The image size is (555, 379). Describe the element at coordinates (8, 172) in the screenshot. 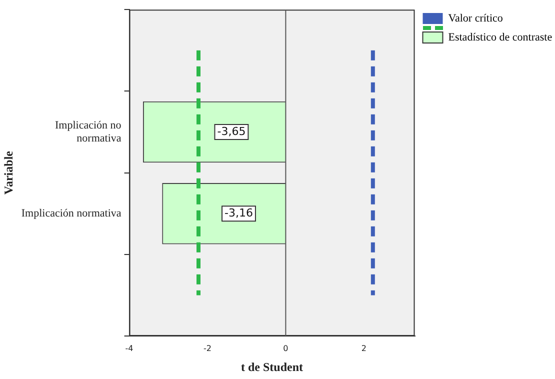

I see `y-axis-title: Variable` at that location.